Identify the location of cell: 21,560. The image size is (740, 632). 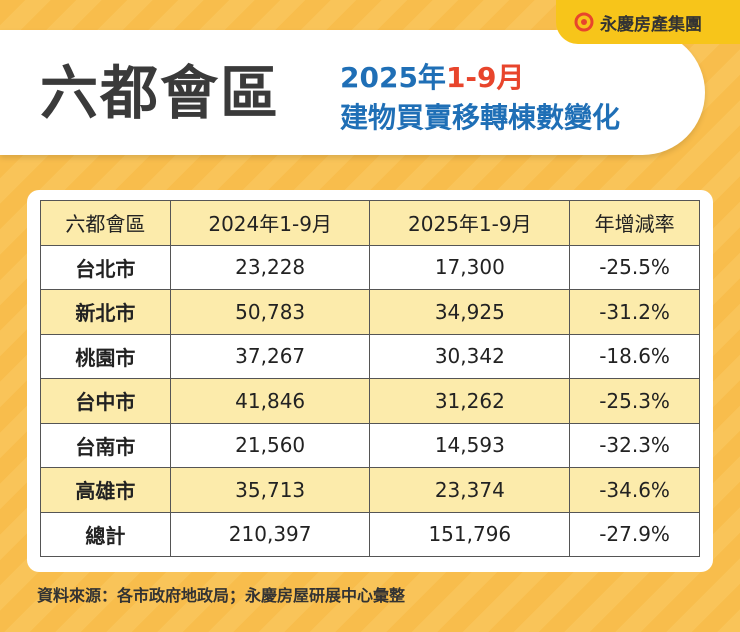
(270, 445).